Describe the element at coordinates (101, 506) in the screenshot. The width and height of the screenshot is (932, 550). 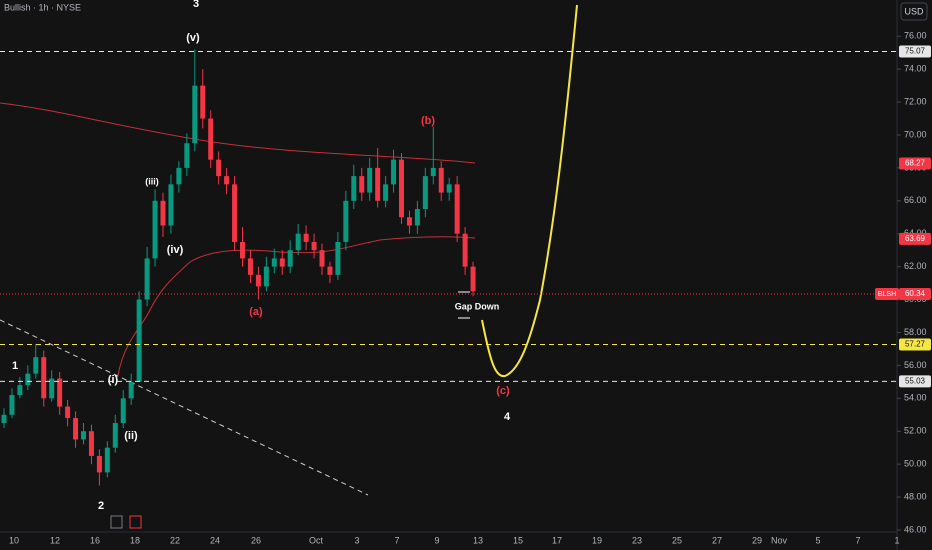
I see `wave-label: 2` at that location.